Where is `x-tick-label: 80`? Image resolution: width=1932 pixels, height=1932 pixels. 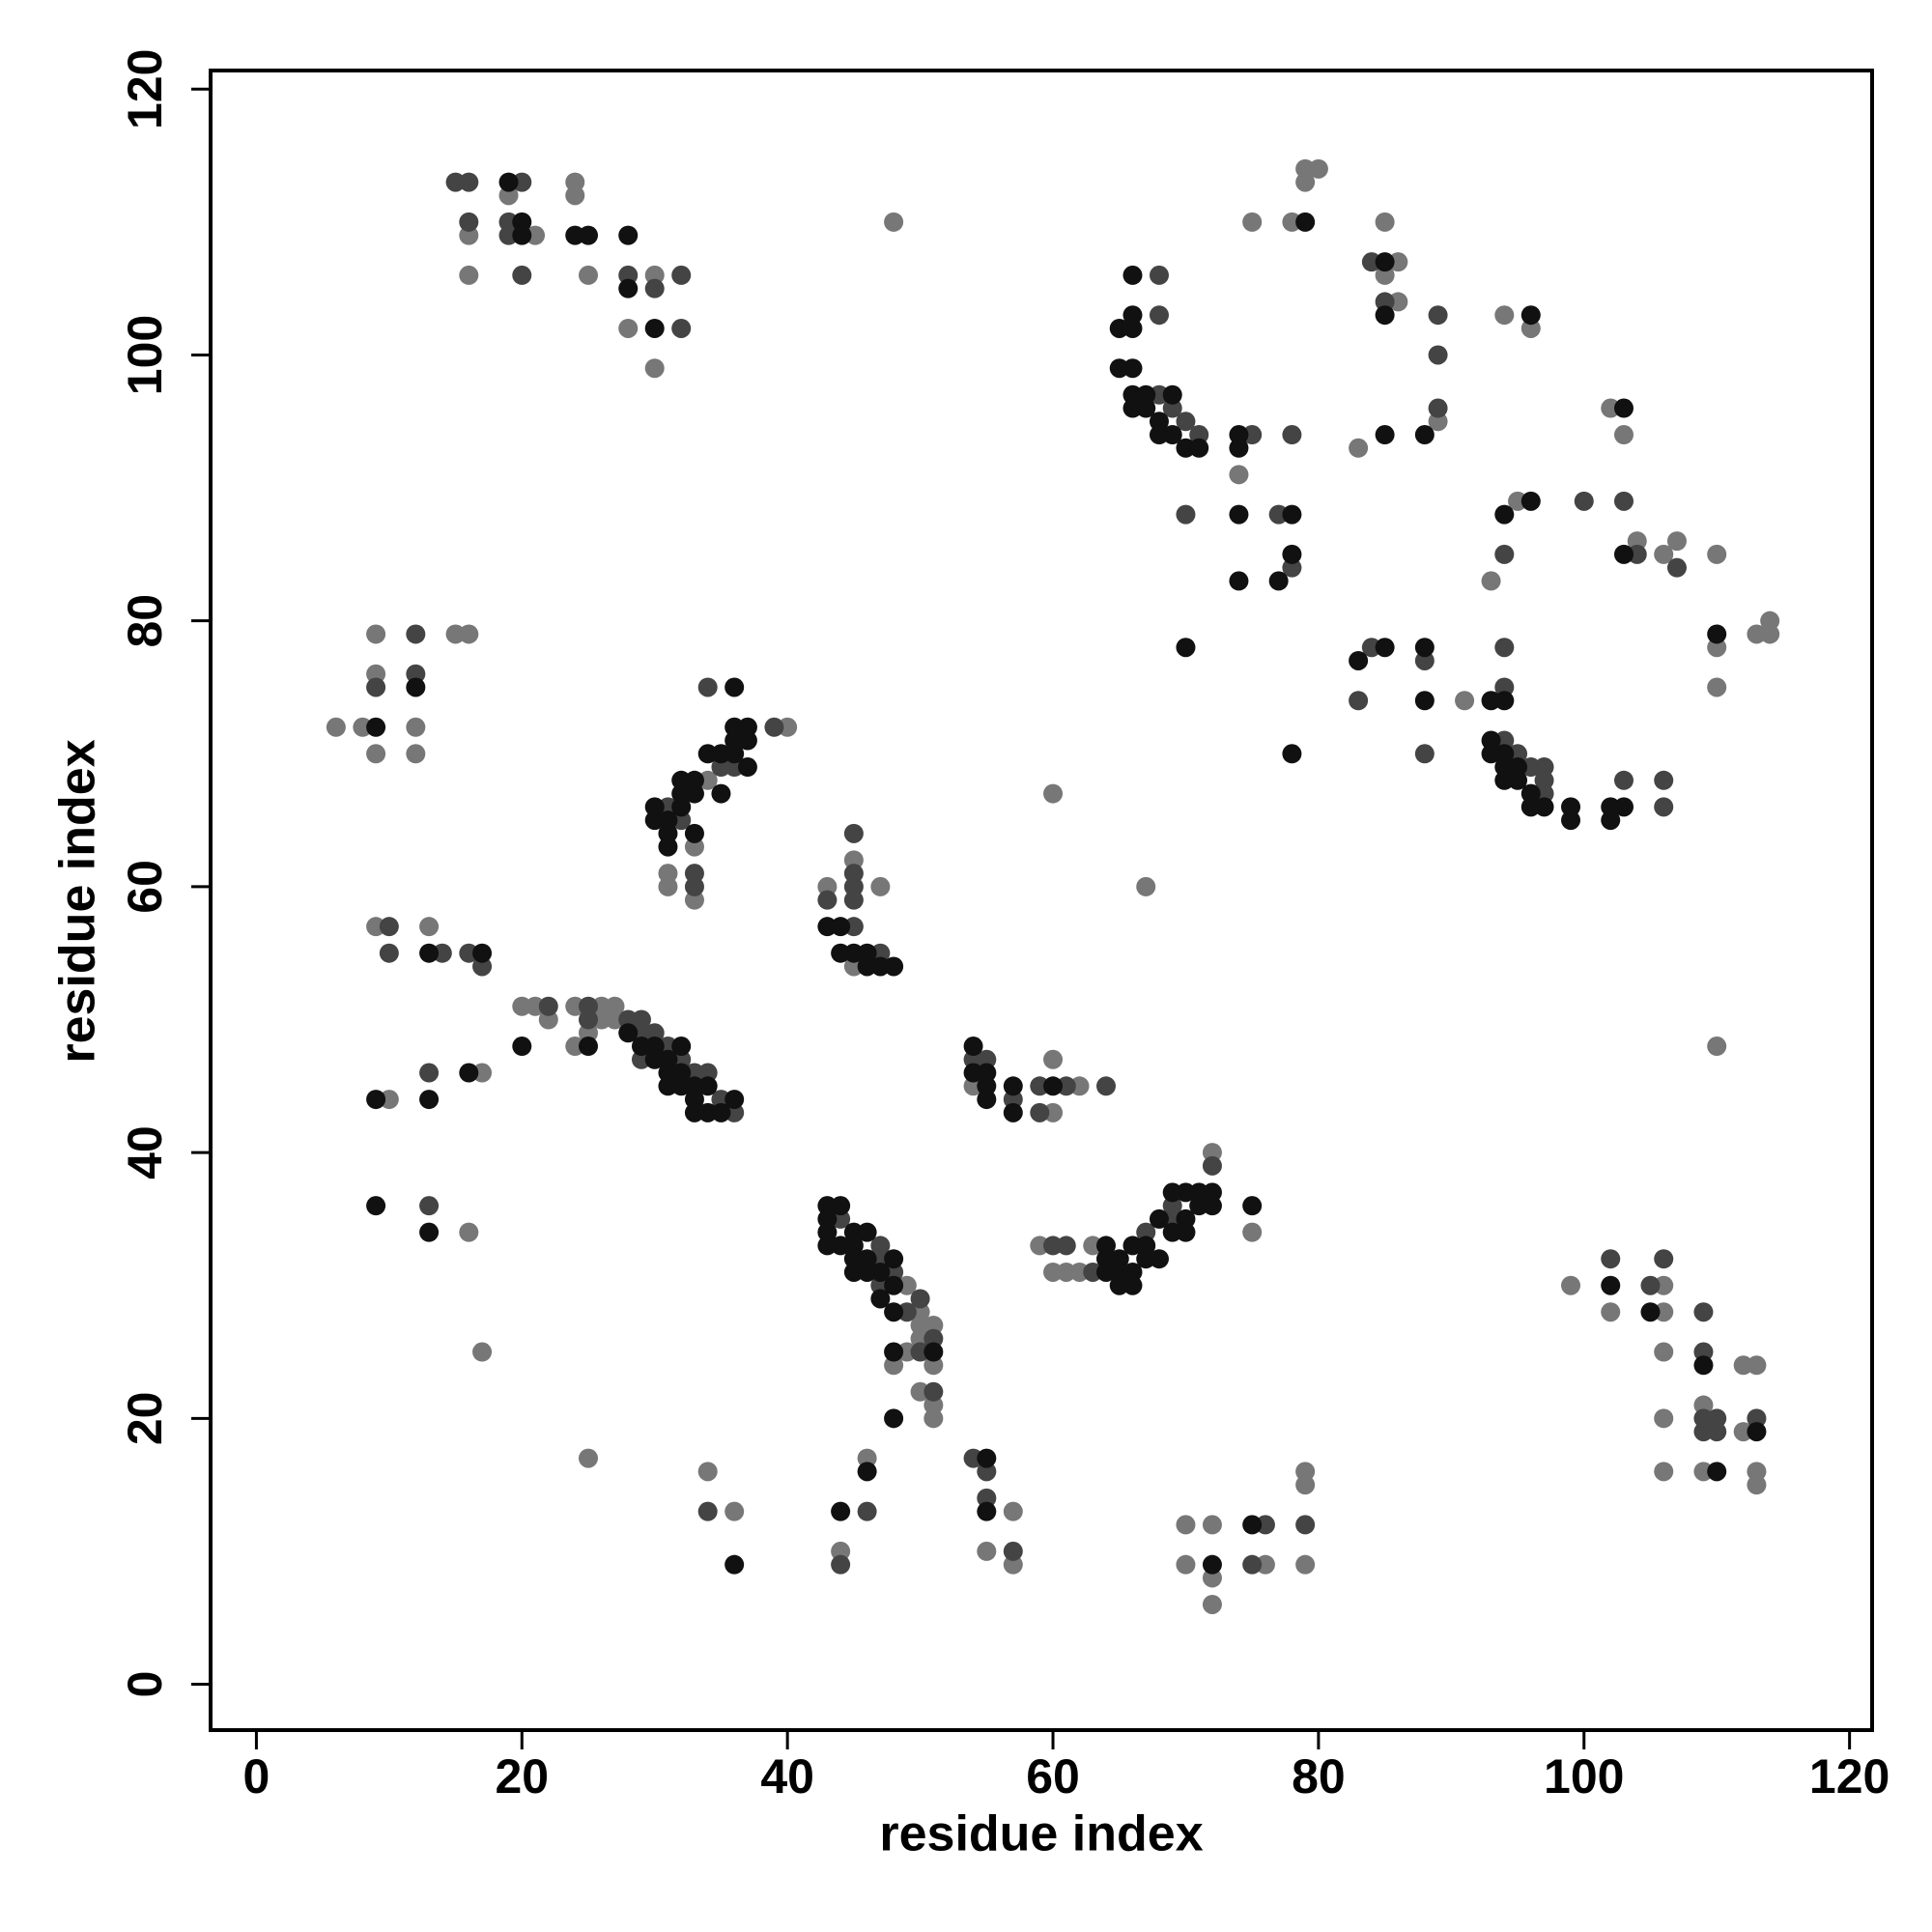
x-tick-label: 80 is located at coordinates (1319, 1776).